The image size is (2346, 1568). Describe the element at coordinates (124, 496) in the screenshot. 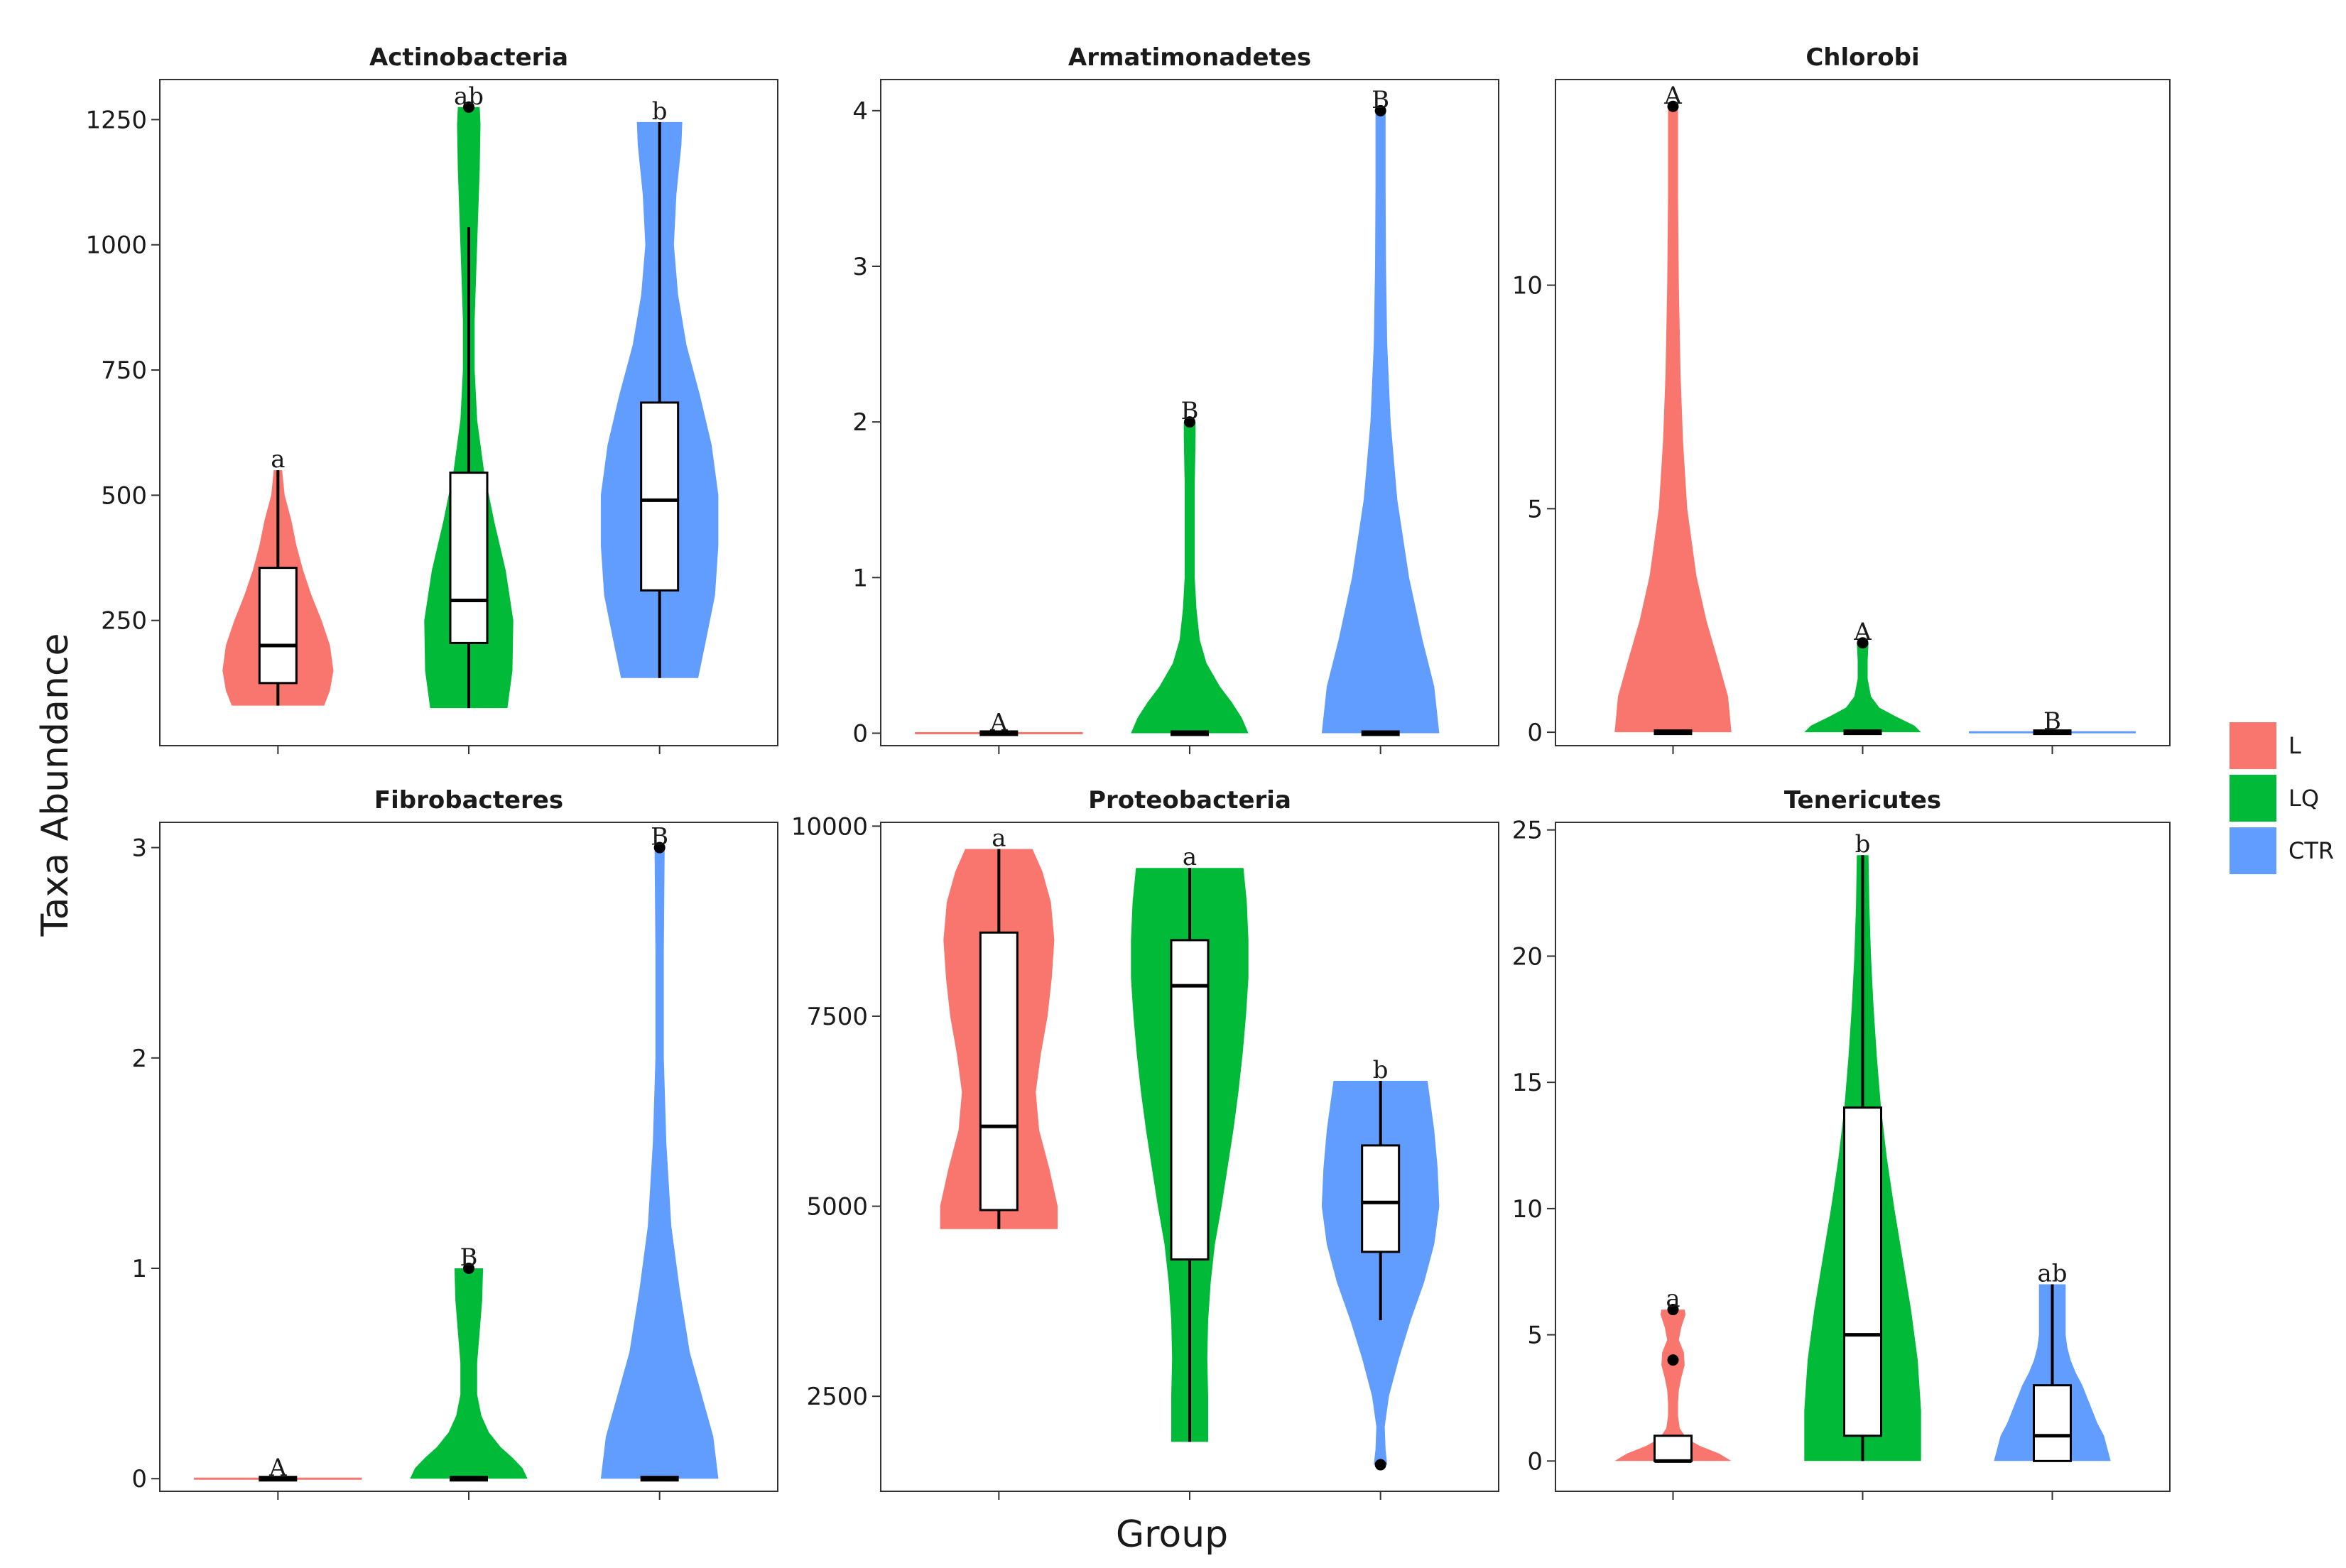

I see `y-tick-label: 500` at that location.